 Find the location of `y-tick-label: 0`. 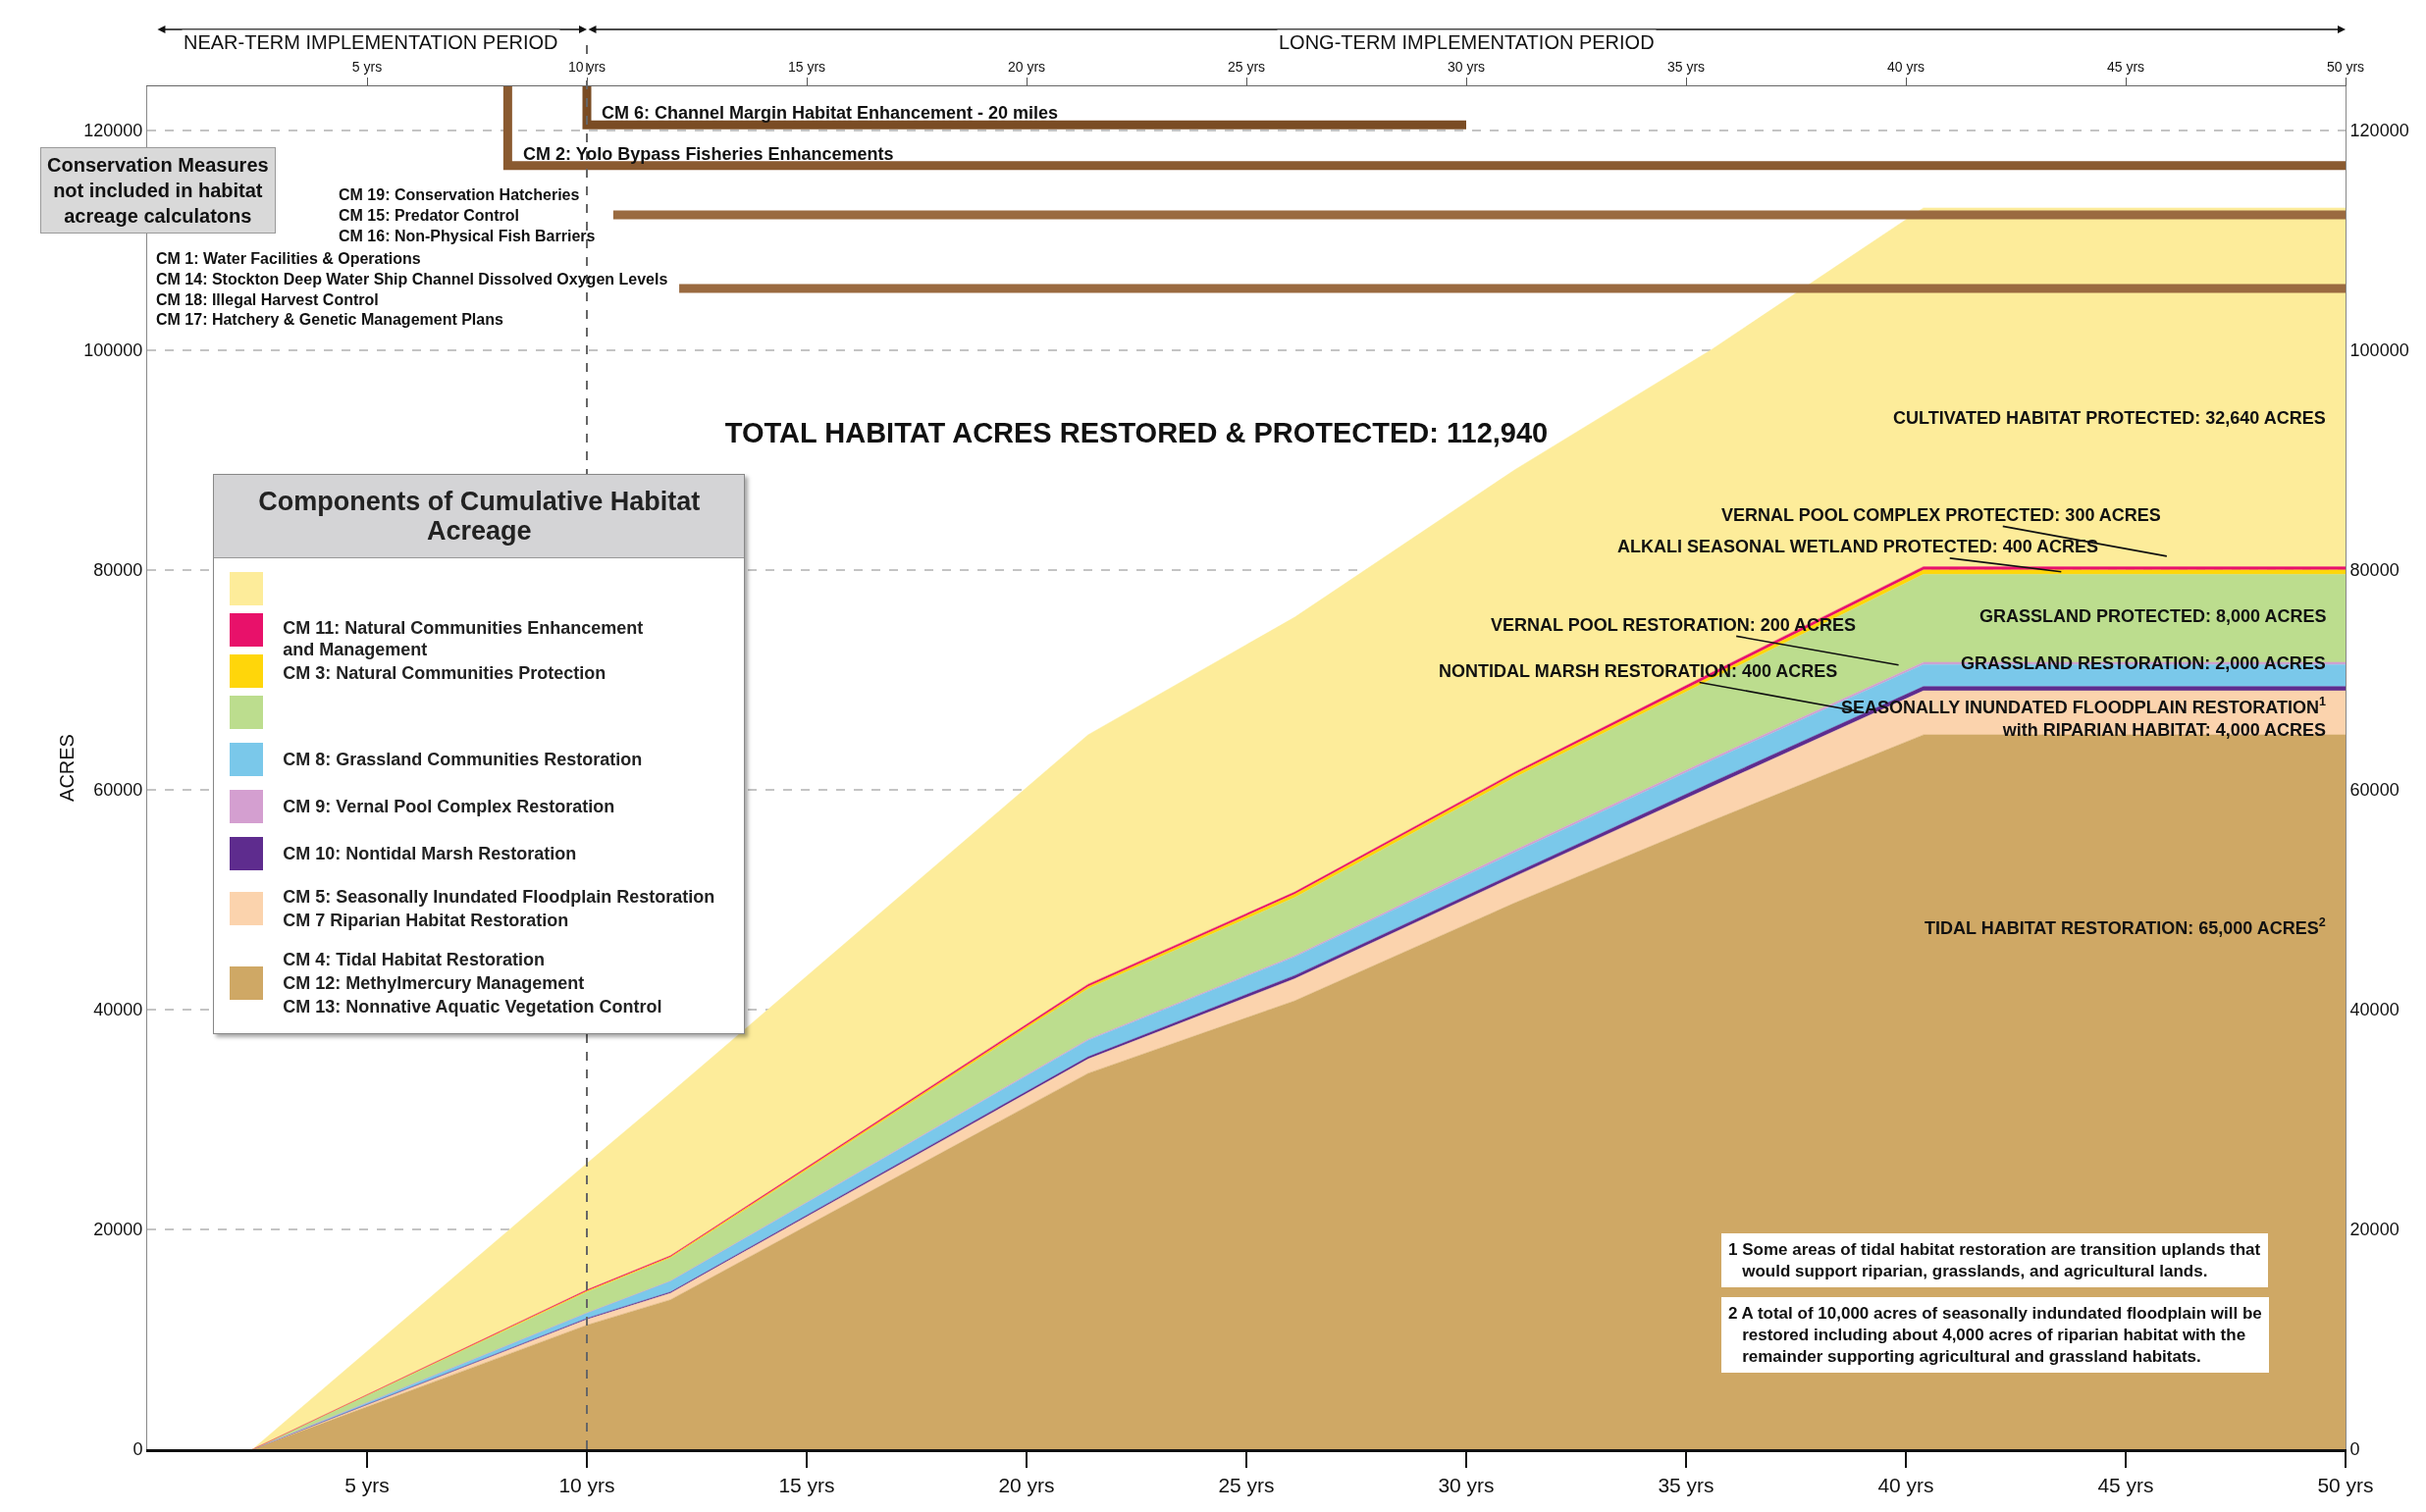

y-tick-label: 0 is located at coordinates (137, 1449).